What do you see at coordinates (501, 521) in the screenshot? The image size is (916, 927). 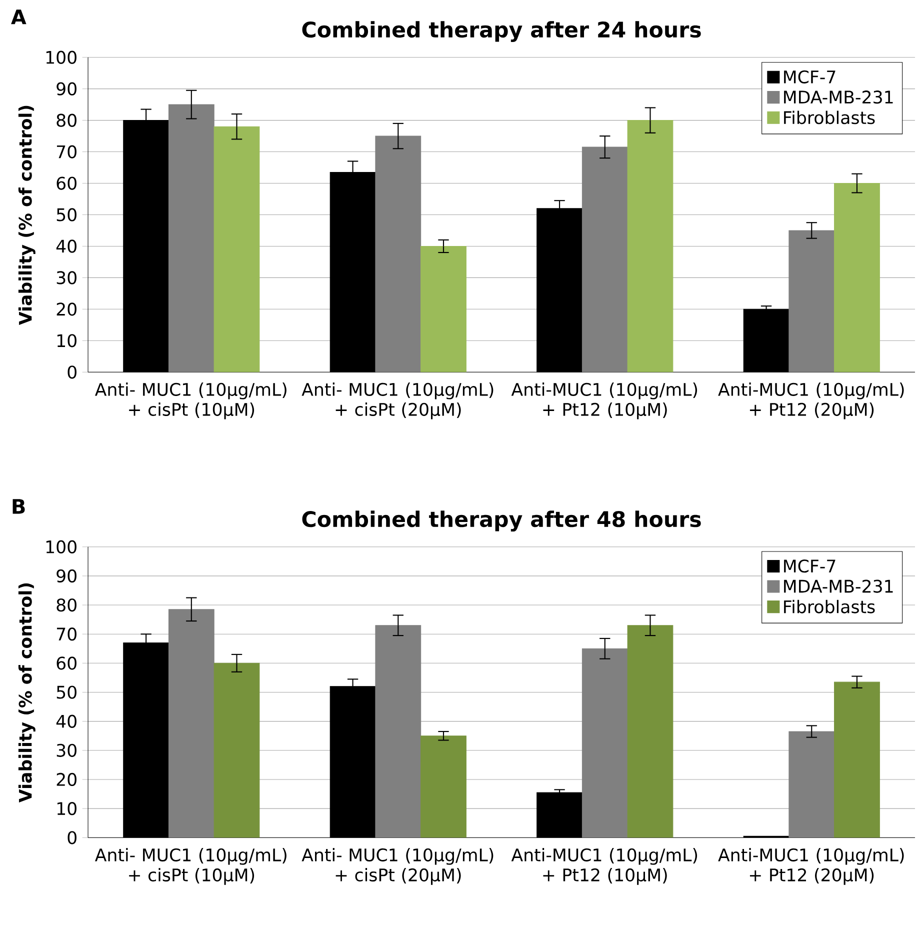 I see `chart-title: Combined therapy after 48 hours` at bounding box center [501, 521].